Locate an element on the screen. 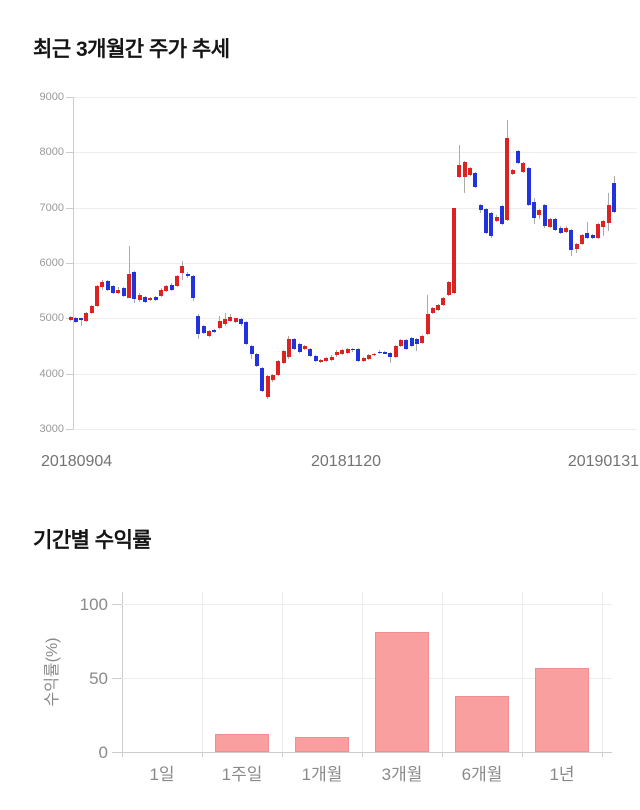  y-tick-label: 100 is located at coordinates (93, 604).